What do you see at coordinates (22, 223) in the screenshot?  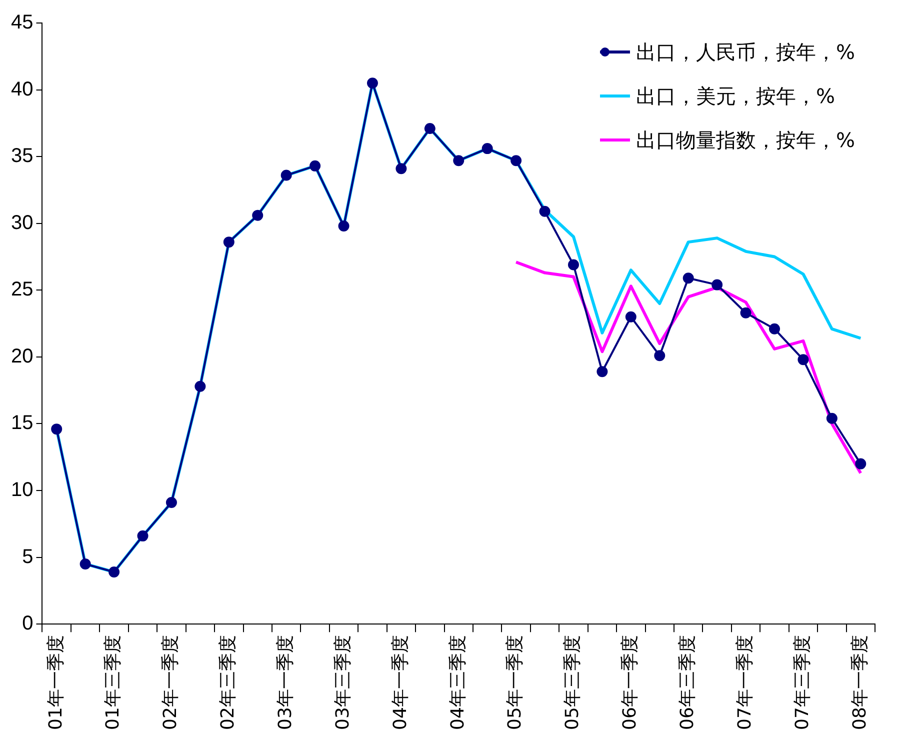 I see `y-tick-label: 30` at bounding box center [22, 223].